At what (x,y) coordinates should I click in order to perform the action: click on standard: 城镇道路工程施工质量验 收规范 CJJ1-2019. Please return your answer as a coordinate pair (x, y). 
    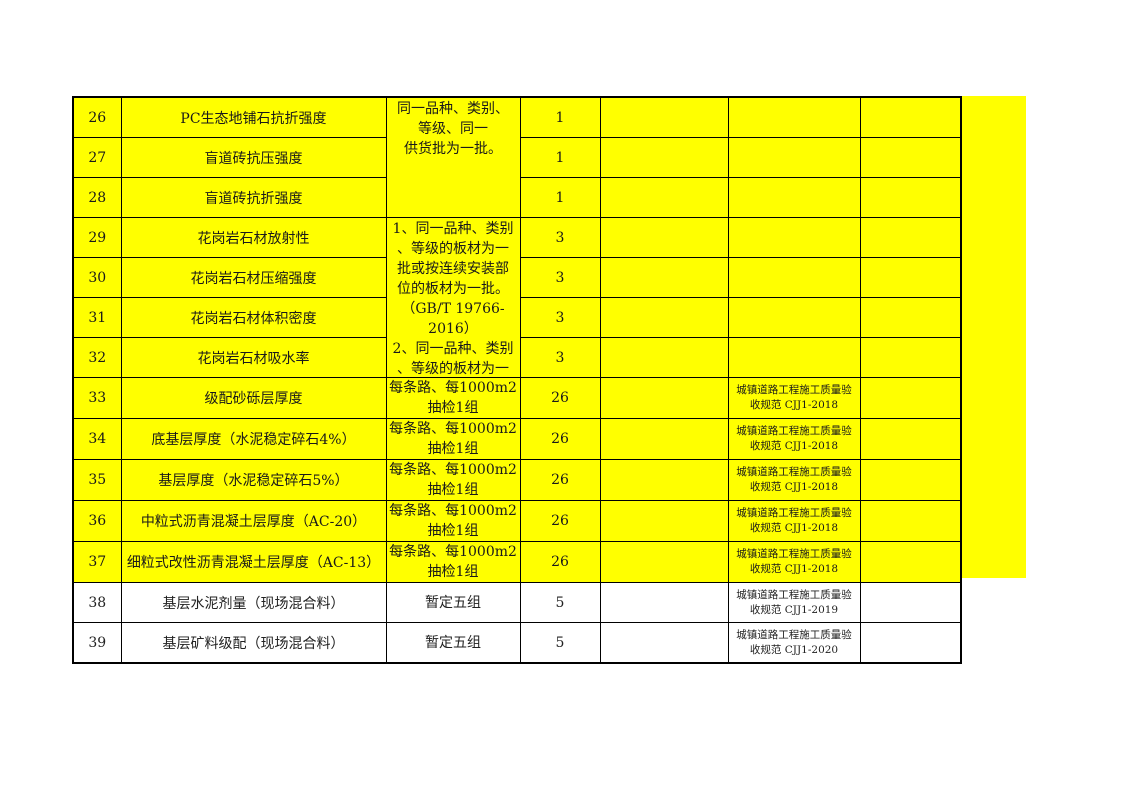
    Looking at the image, I should click on (794, 602).